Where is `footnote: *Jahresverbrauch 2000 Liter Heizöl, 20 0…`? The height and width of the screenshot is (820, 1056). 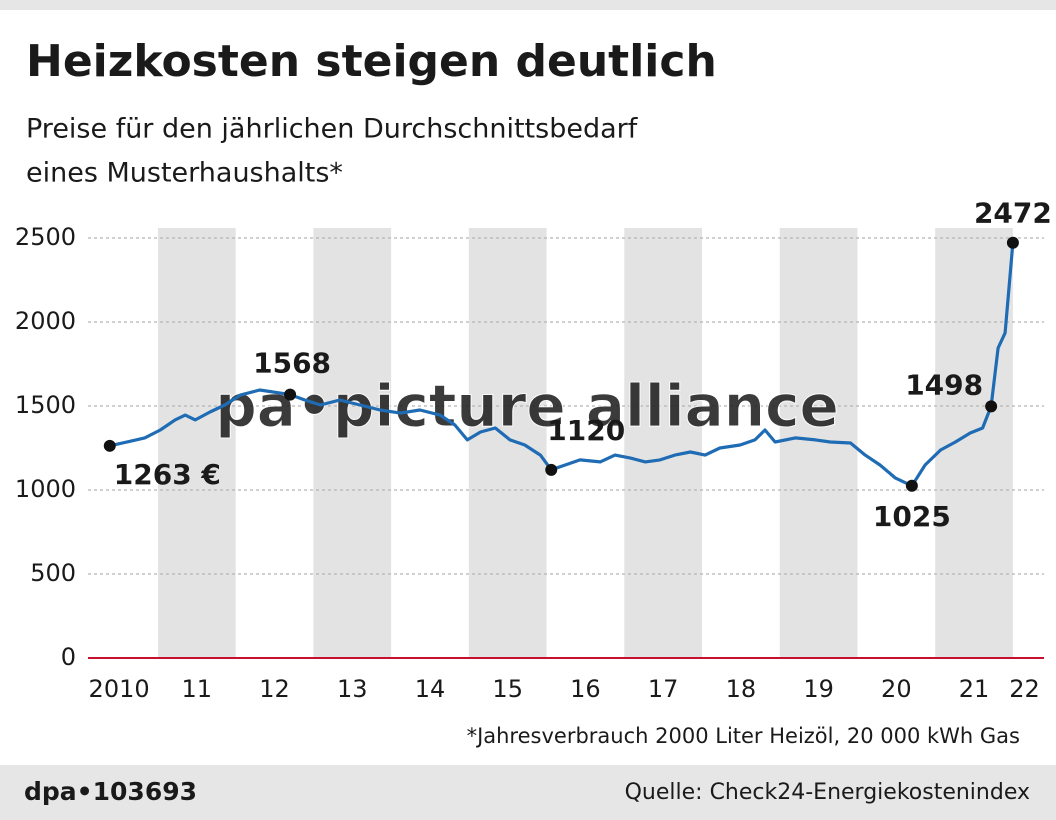 footnote: *Jahresverbrauch 2000 Liter Heizöl, 20 0… is located at coordinates (743, 736).